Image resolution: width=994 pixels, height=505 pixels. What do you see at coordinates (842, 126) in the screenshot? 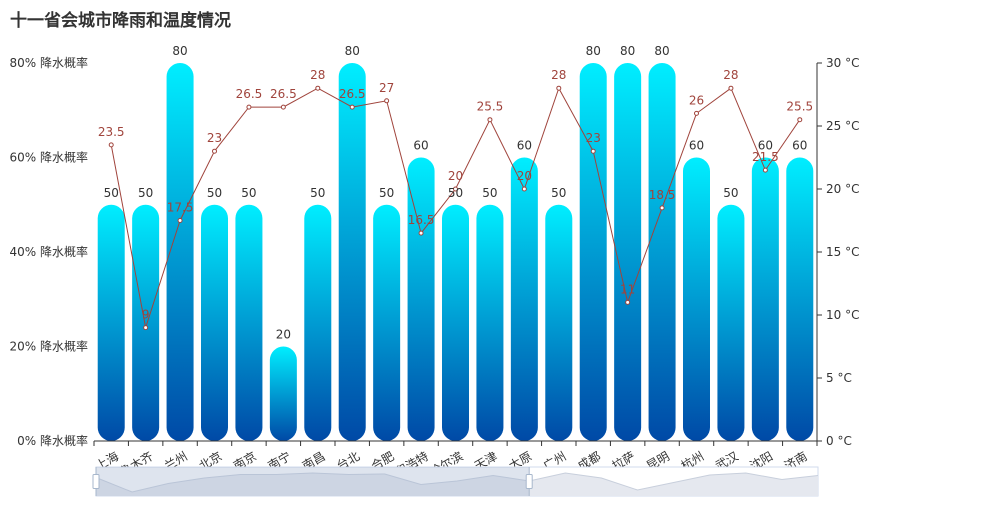
I see `y-right-tick-label: 25 °C` at bounding box center [842, 126].